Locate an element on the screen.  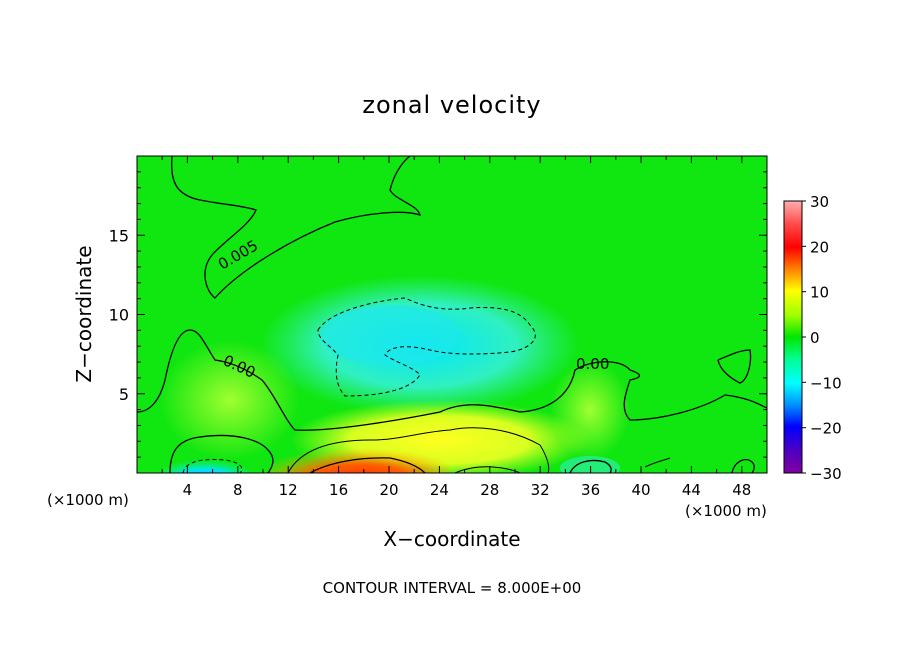
x-tick-label: 40 is located at coordinates (640, 490).